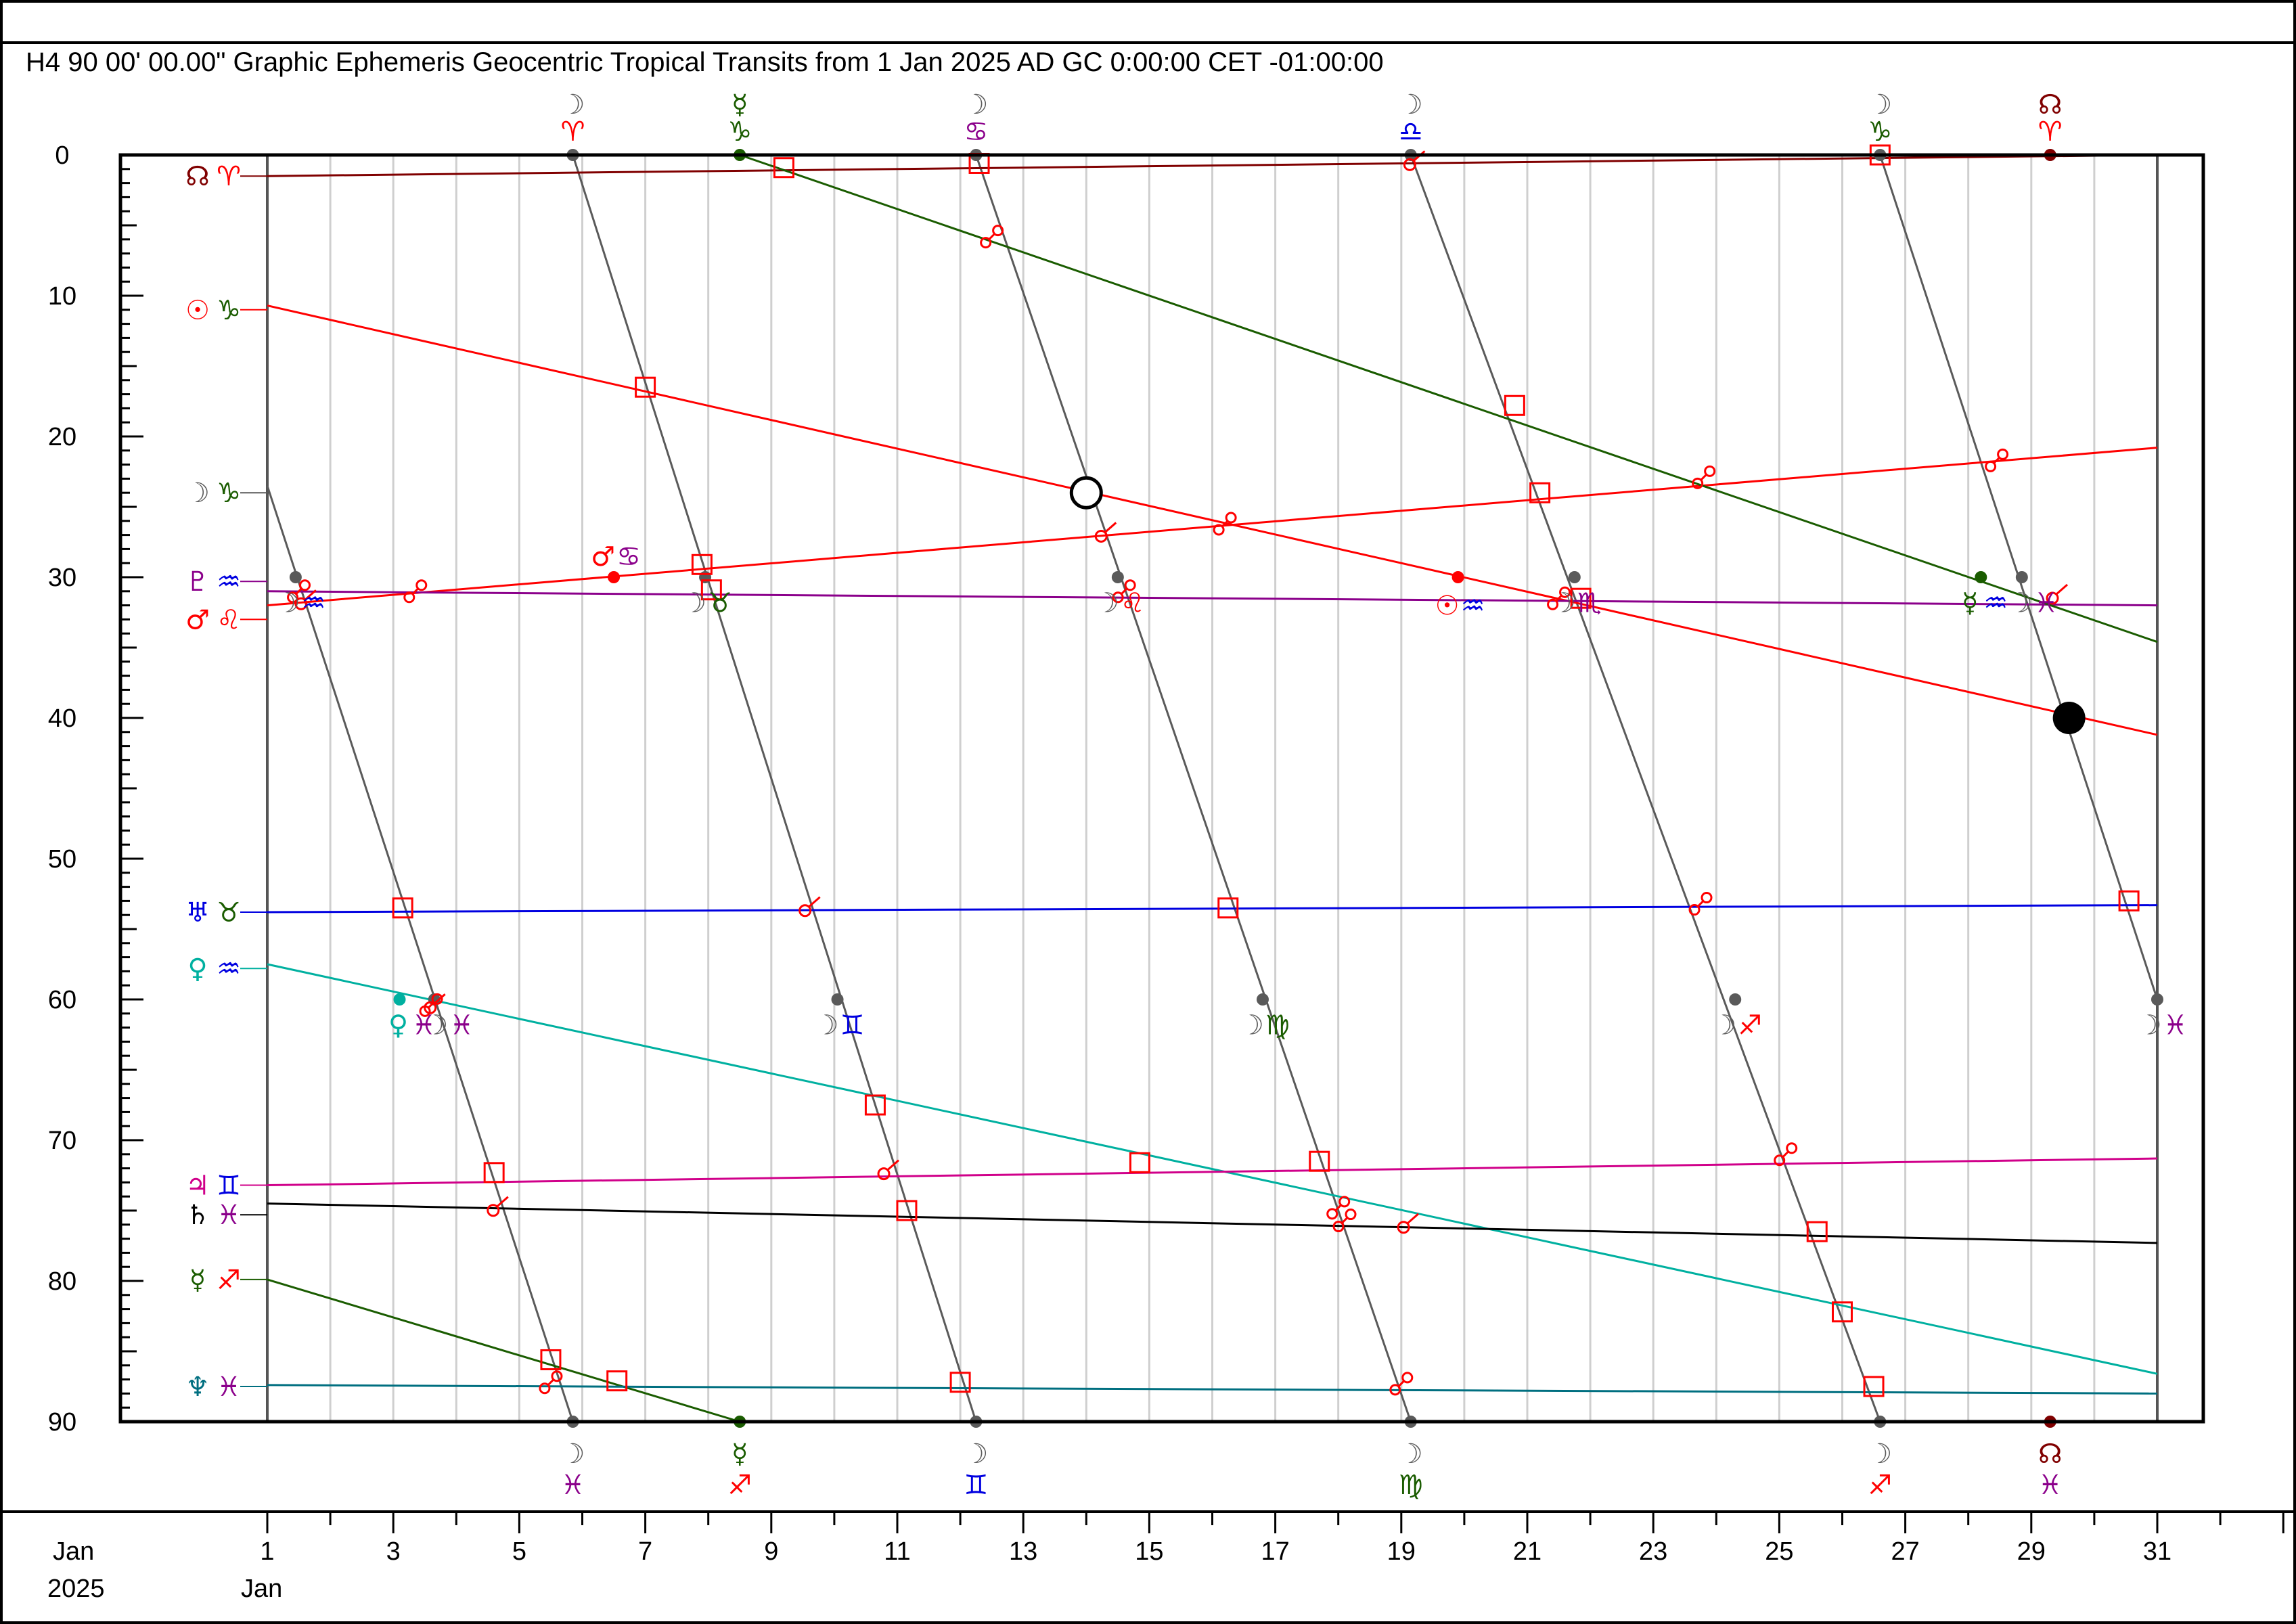 The height and width of the screenshot is (1624, 2296). I want to click on row-sign-label: ♑, so click(229, 310).